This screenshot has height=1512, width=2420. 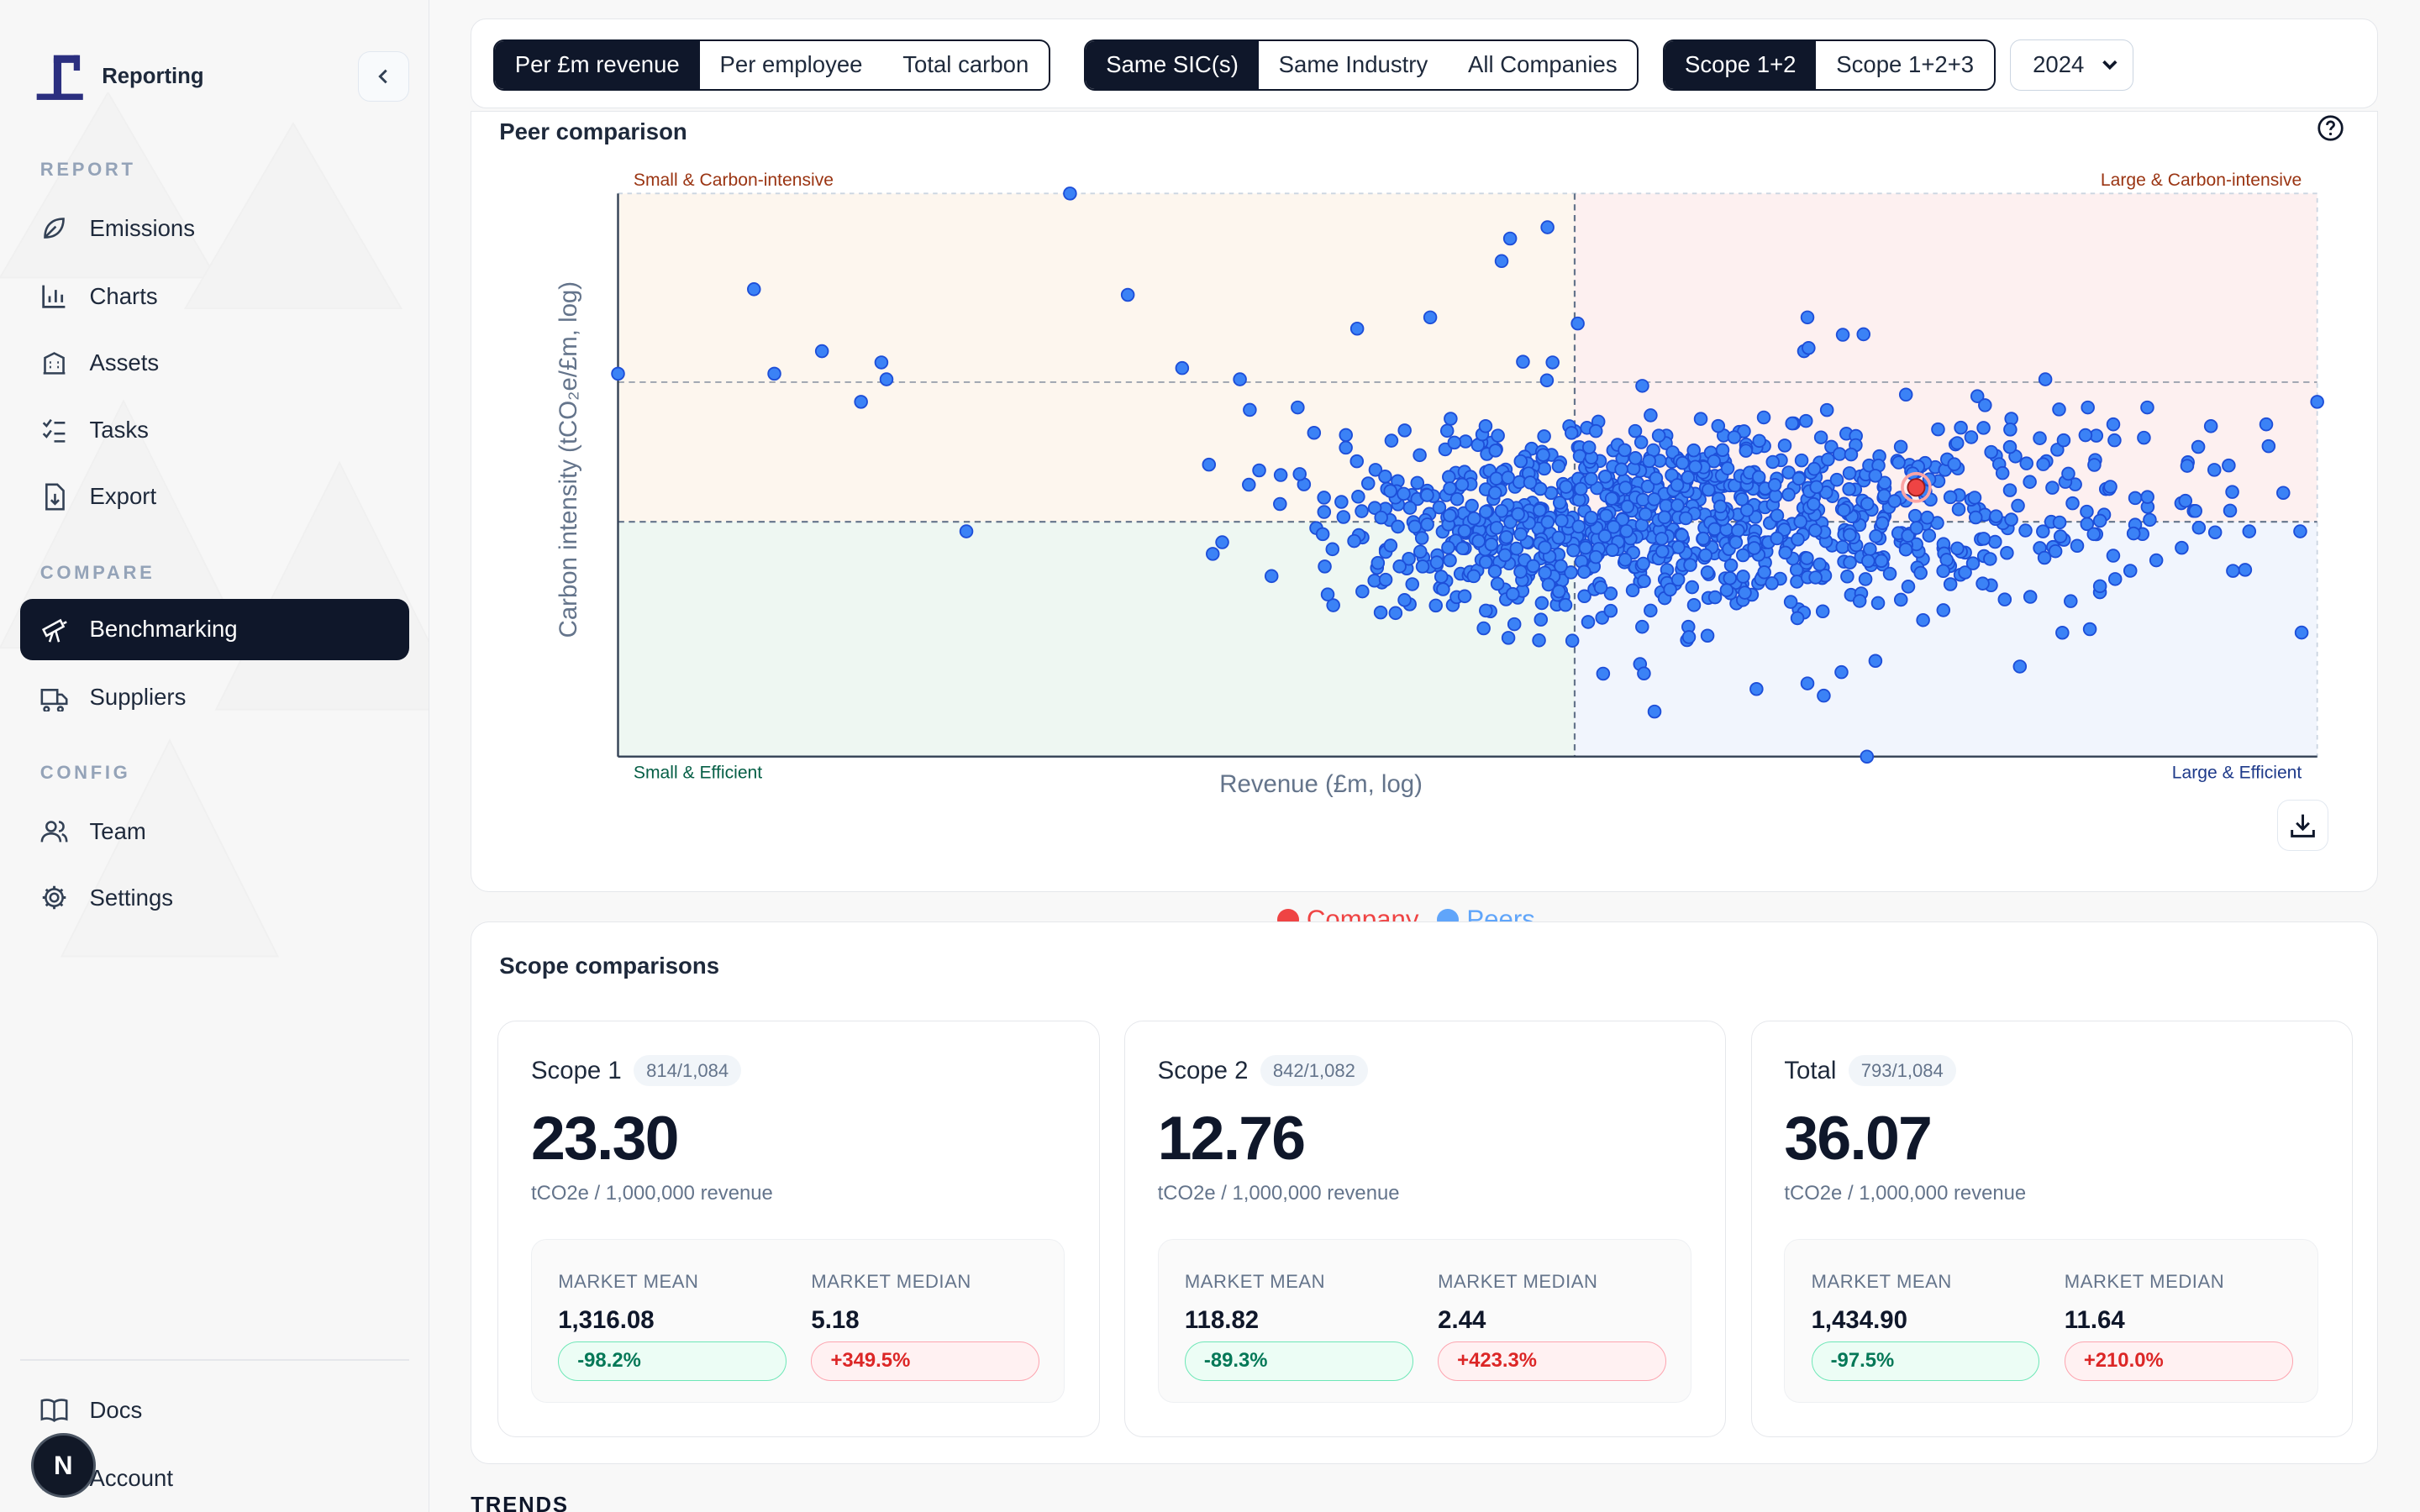 What do you see at coordinates (63, 1466) in the screenshot?
I see `avatar: N` at bounding box center [63, 1466].